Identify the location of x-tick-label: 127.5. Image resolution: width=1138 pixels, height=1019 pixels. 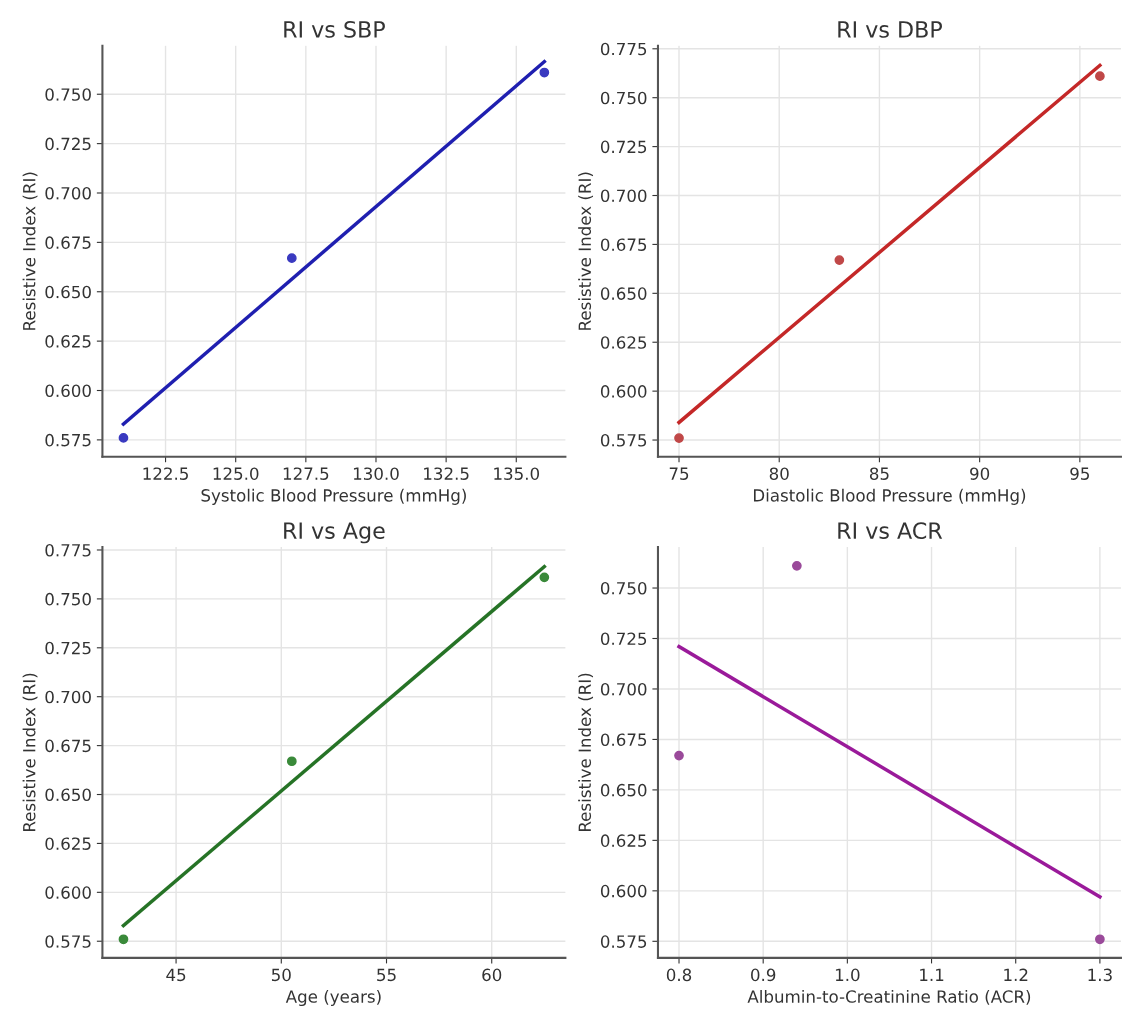
(306, 473).